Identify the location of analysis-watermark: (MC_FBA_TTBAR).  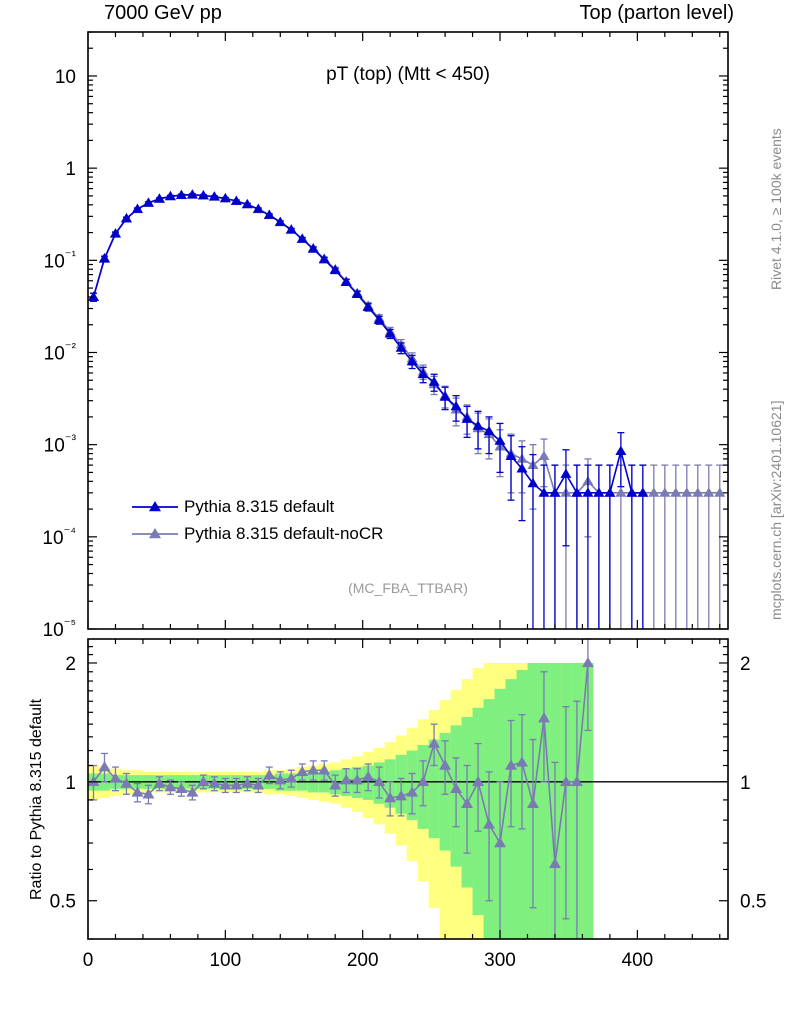
(408, 588).